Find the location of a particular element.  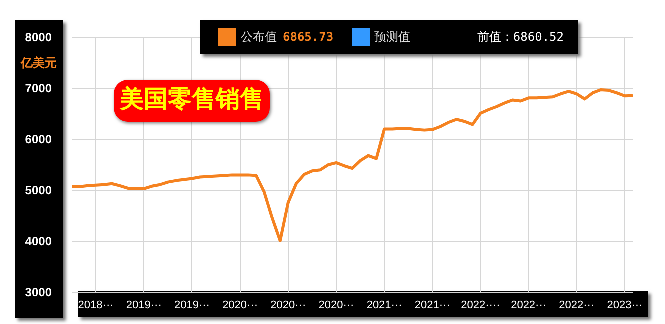

y-tick-label: 5000 is located at coordinates (38, 190).